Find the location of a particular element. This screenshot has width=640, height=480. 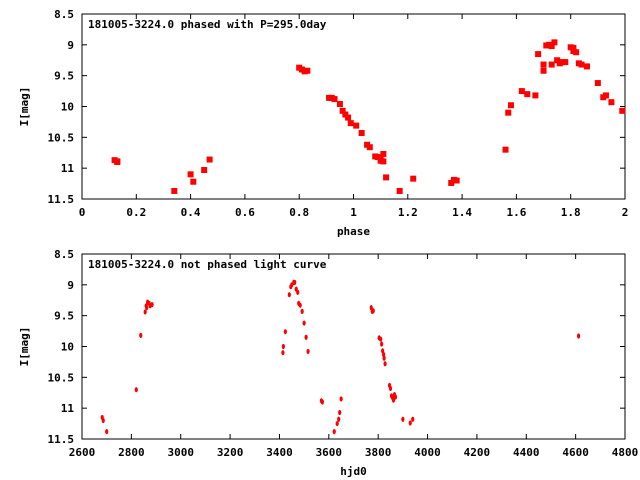

phased-y-tick-label: 10.5 is located at coordinates (61, 137).